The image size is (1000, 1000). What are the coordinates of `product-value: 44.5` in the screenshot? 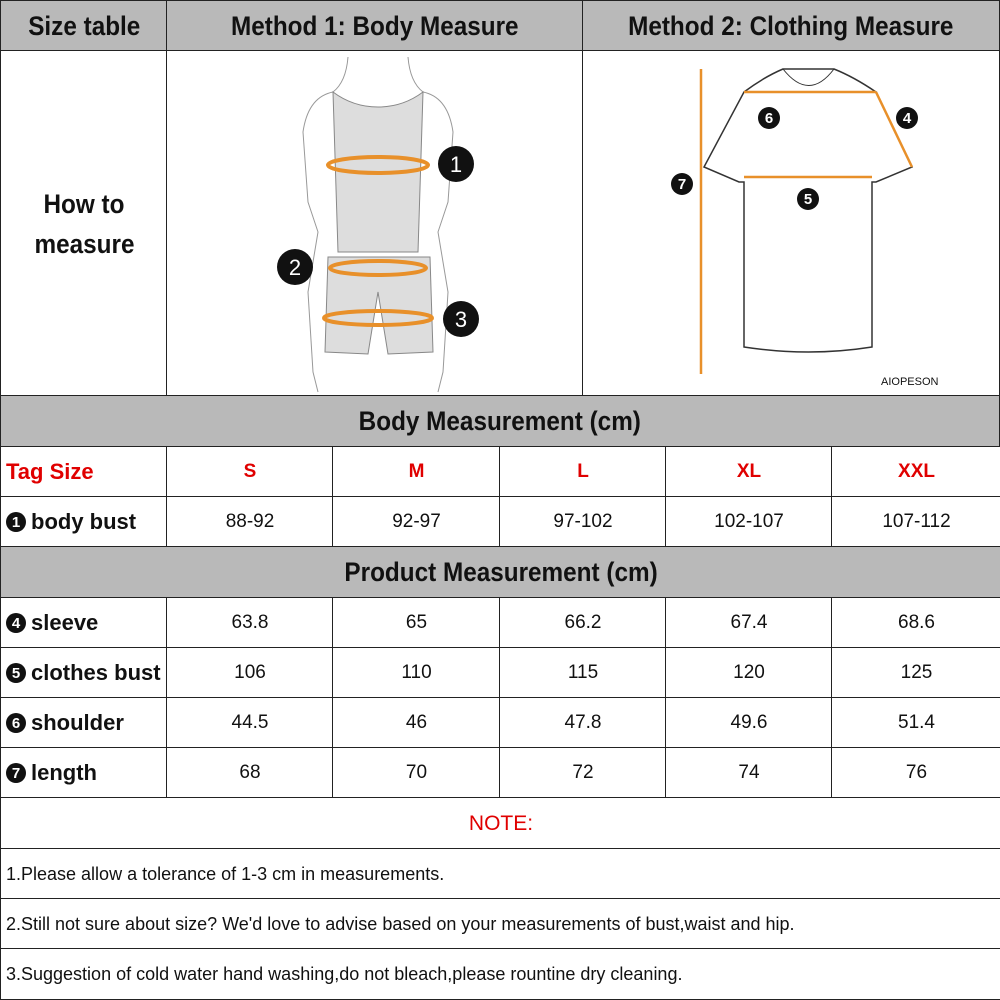 It's located at (250, 723).